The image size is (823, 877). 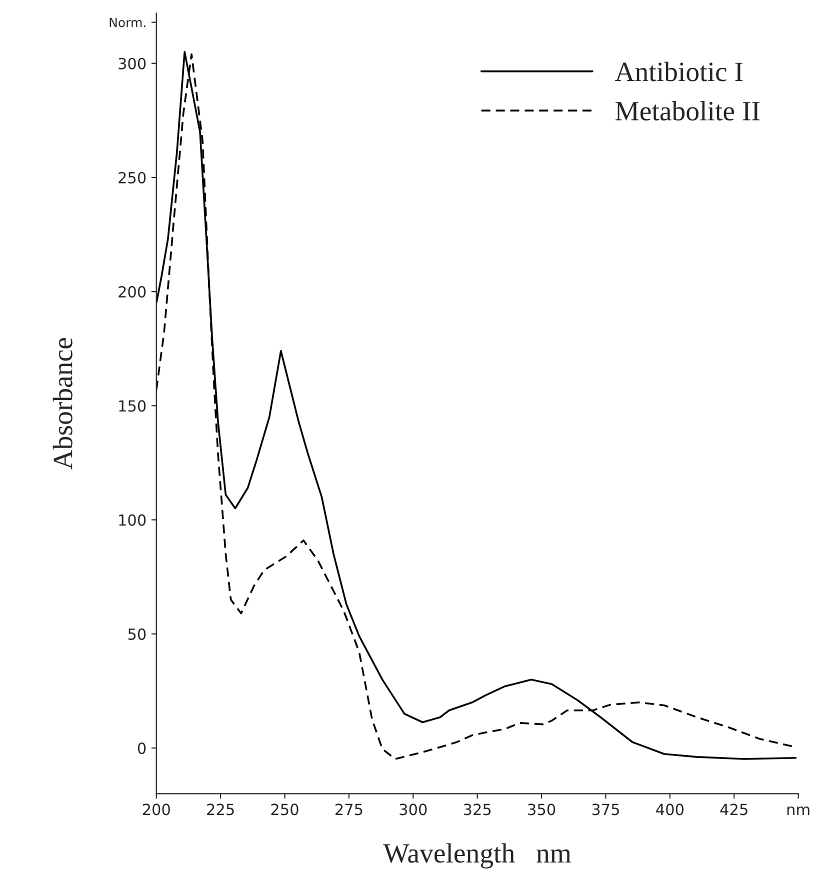 What do you see at coordinates (132, 520) in the screenshot?
I see `y-tick-label: 100` at bounding box center [132, 520].